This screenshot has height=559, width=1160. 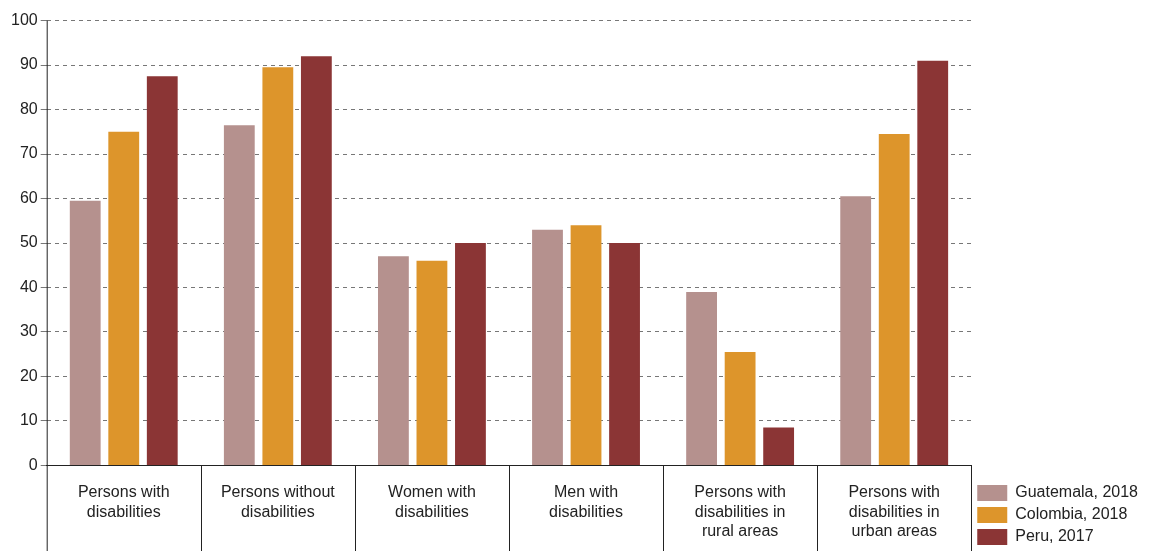 What do you see at coordinates (28, 197) in the screenshot?
I see `y-tick-label: 60` at bounding box center [28, 197].